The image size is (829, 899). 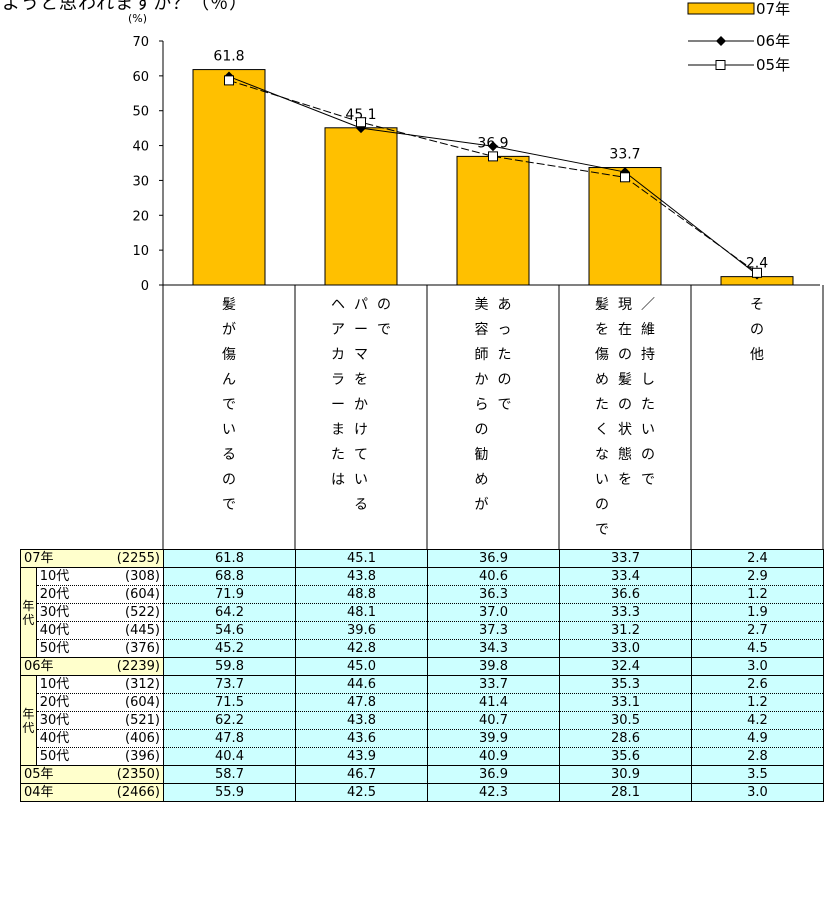 What do you see at coordinates (142, 738) in the screenshot?
I see `row-sample-size: (406)` at bounding box center [142, 738].